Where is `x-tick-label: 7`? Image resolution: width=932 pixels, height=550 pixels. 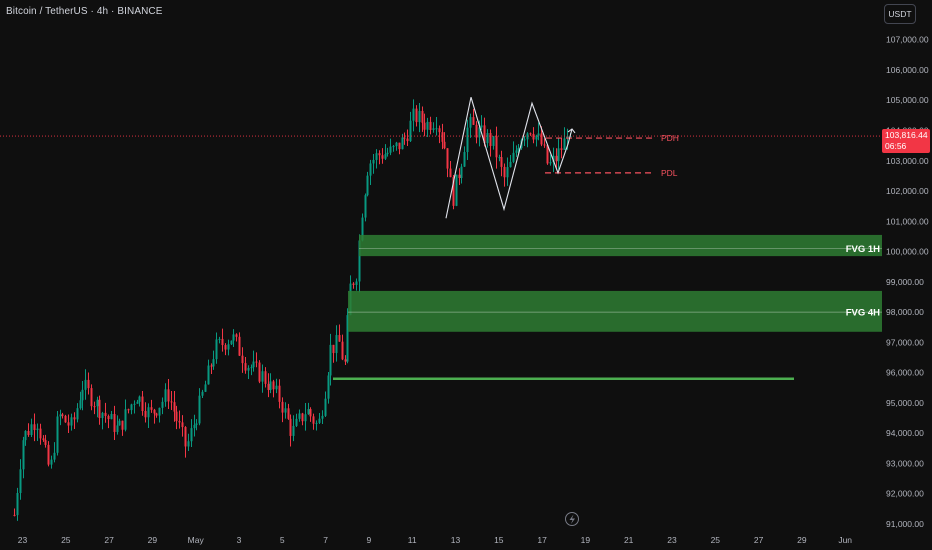
x-tick-label: 7 is located at coordinates (325, 540).